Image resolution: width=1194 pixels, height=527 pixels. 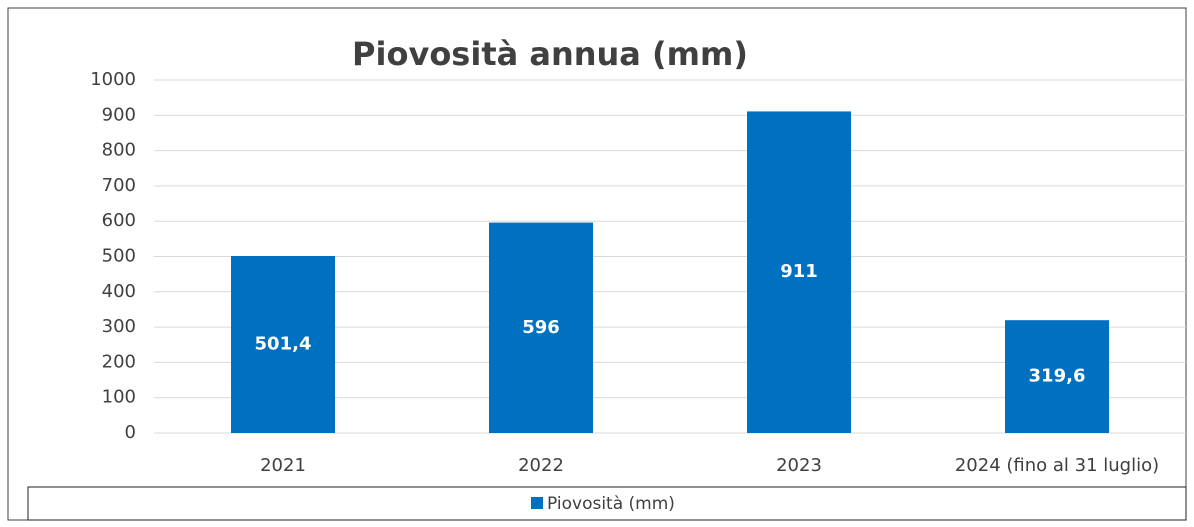 What do you see at coordinates (119, 326) in the screenshot?
I see `y-tick-label: 300` at bounding box center [119, 326].